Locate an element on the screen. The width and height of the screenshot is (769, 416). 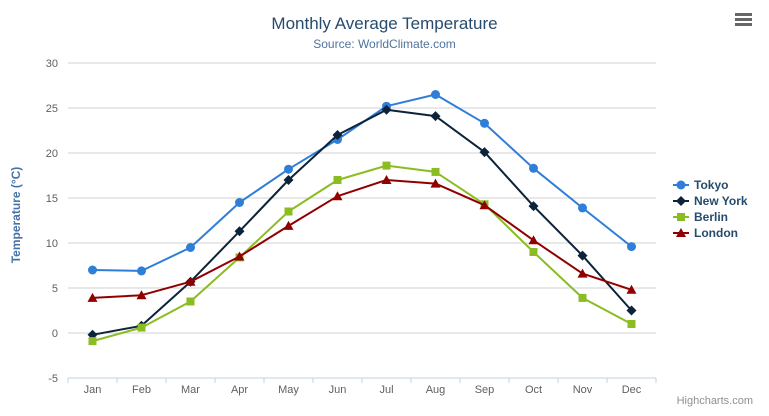
legend-marker-new-york-icon is located at coordinates (681, 201).